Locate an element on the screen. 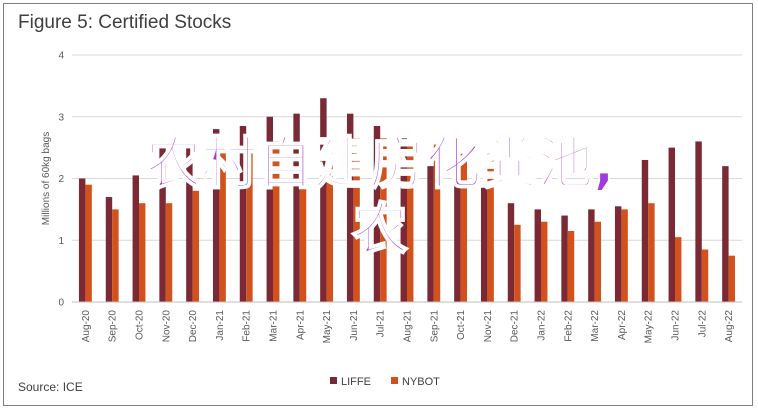  x-tick-label: Apr-22 is located at coordinates (622, 325).